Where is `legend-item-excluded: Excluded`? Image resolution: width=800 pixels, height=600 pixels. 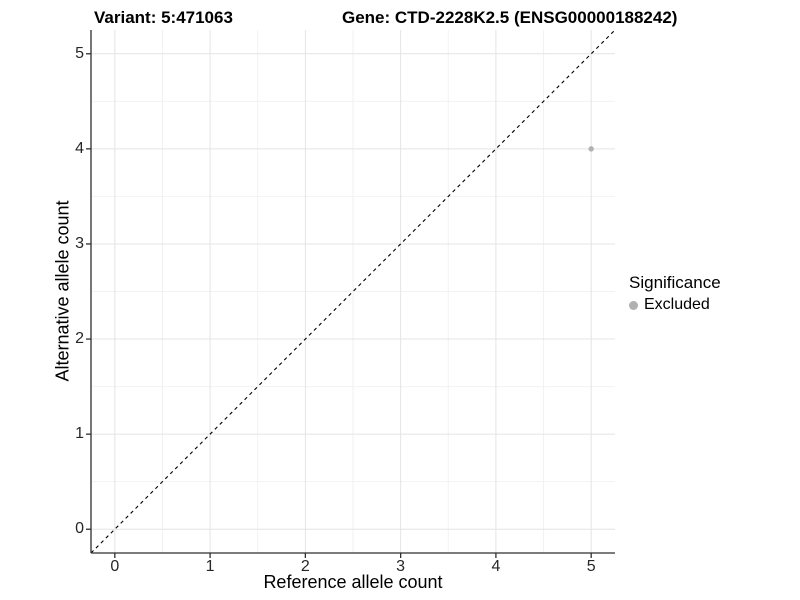 legend-item-excluded: Excluded is located at coordinates (675, 305).